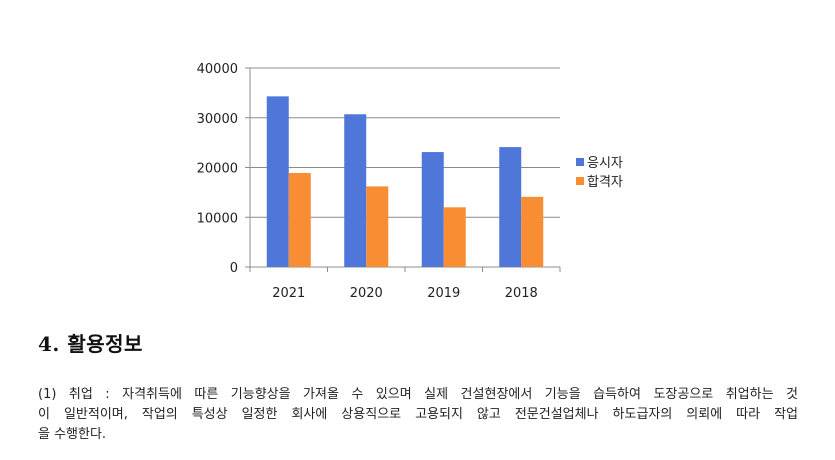  What do you see at coordinates (510, 207) in the screenshot?
I see `bar-응시자-2018` at bounding box center [510, 207].